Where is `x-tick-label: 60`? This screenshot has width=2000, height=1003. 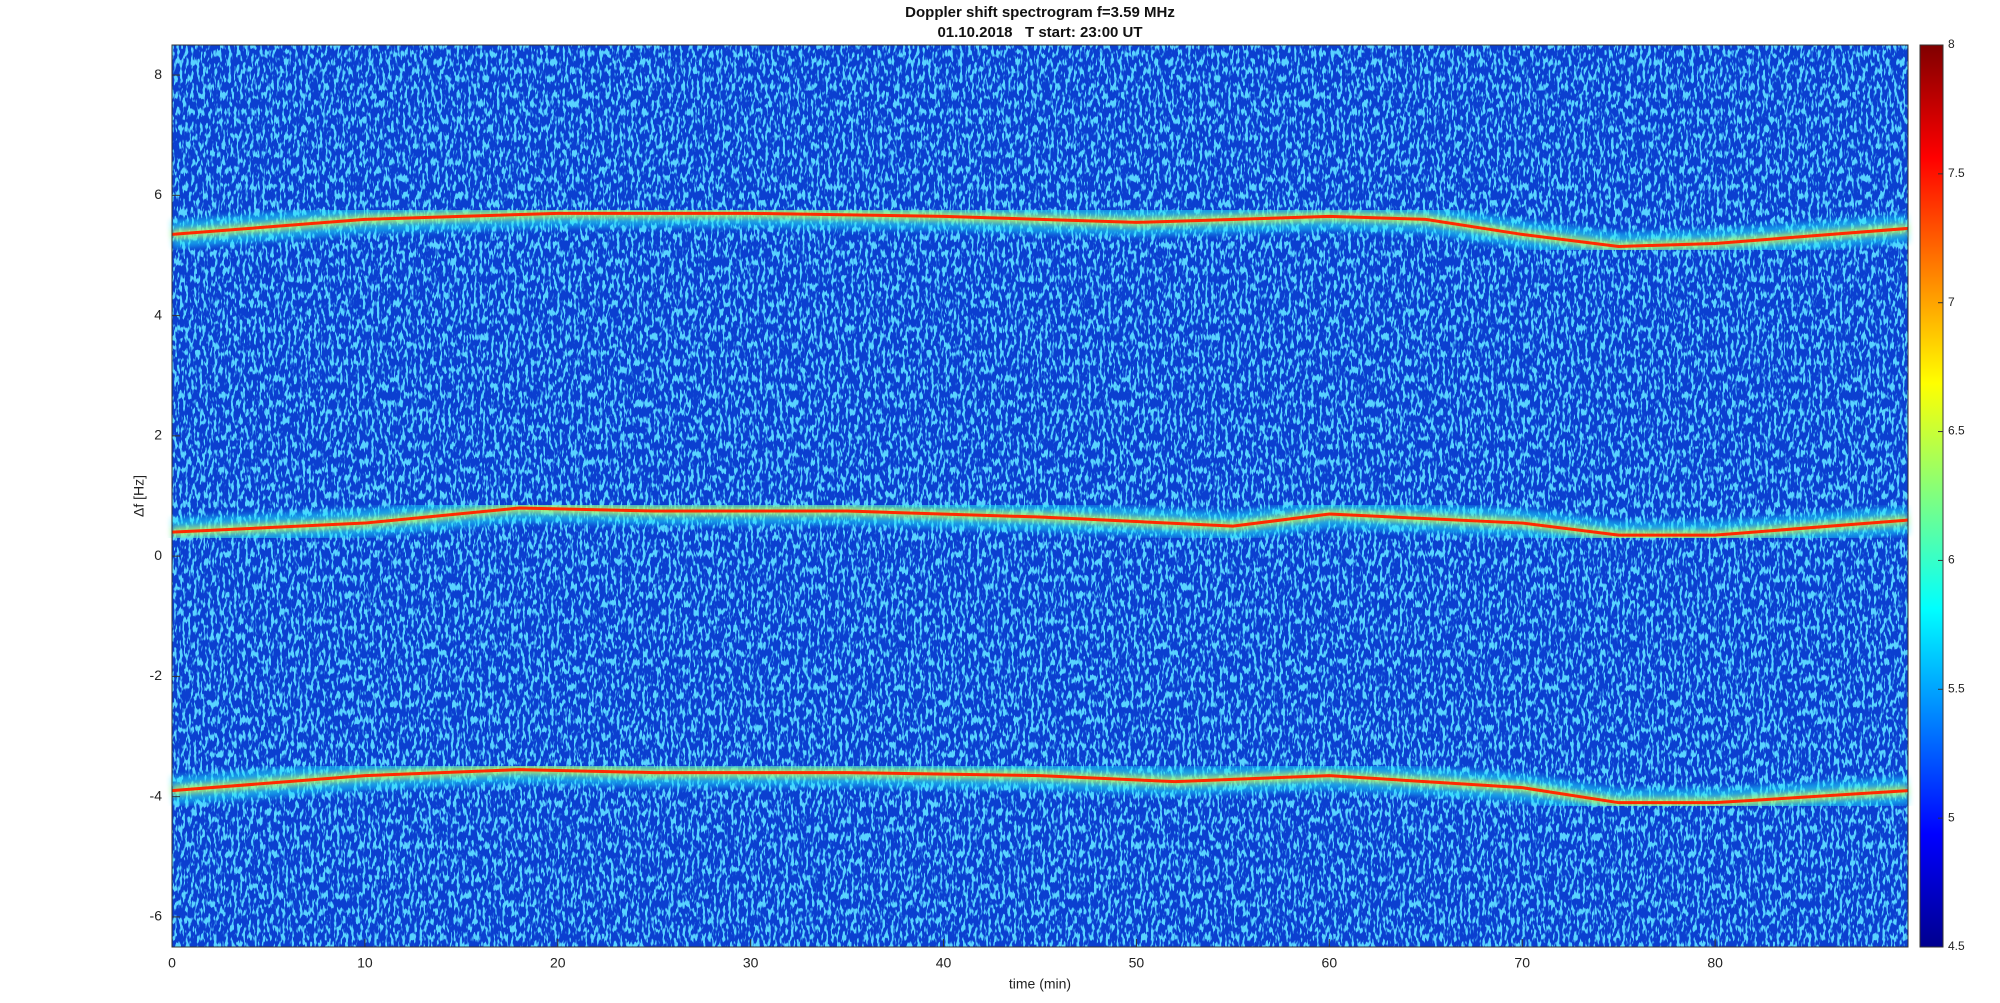 x-tick-label: 60 is located at coordinates (1330, 963).